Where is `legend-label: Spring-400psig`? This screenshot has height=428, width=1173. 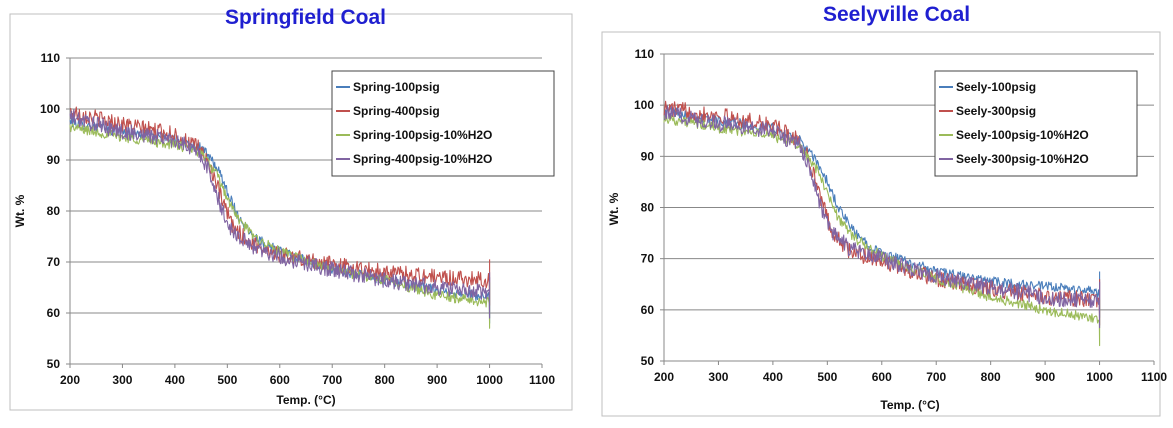 legend-label: Spring-400psig is located at coordinates (396, 111).